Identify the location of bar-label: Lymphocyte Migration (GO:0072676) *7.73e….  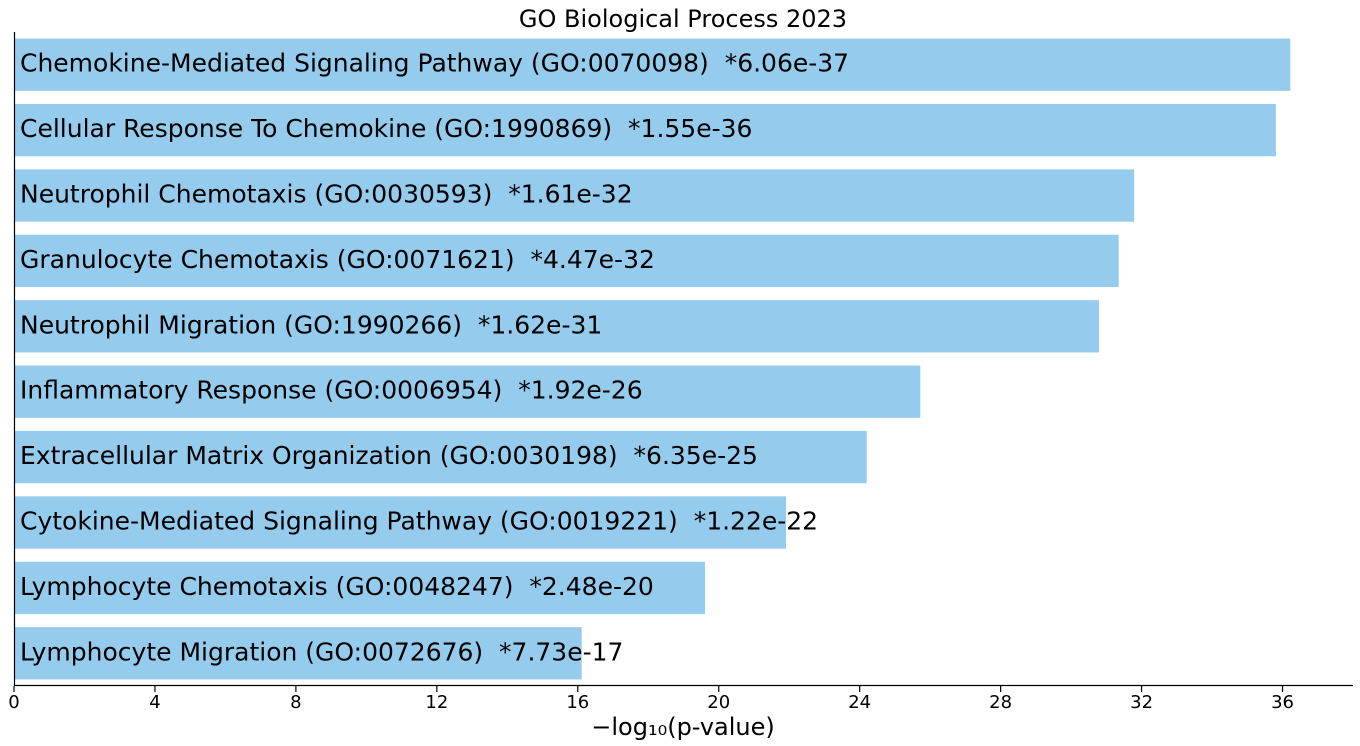
(321, 651).